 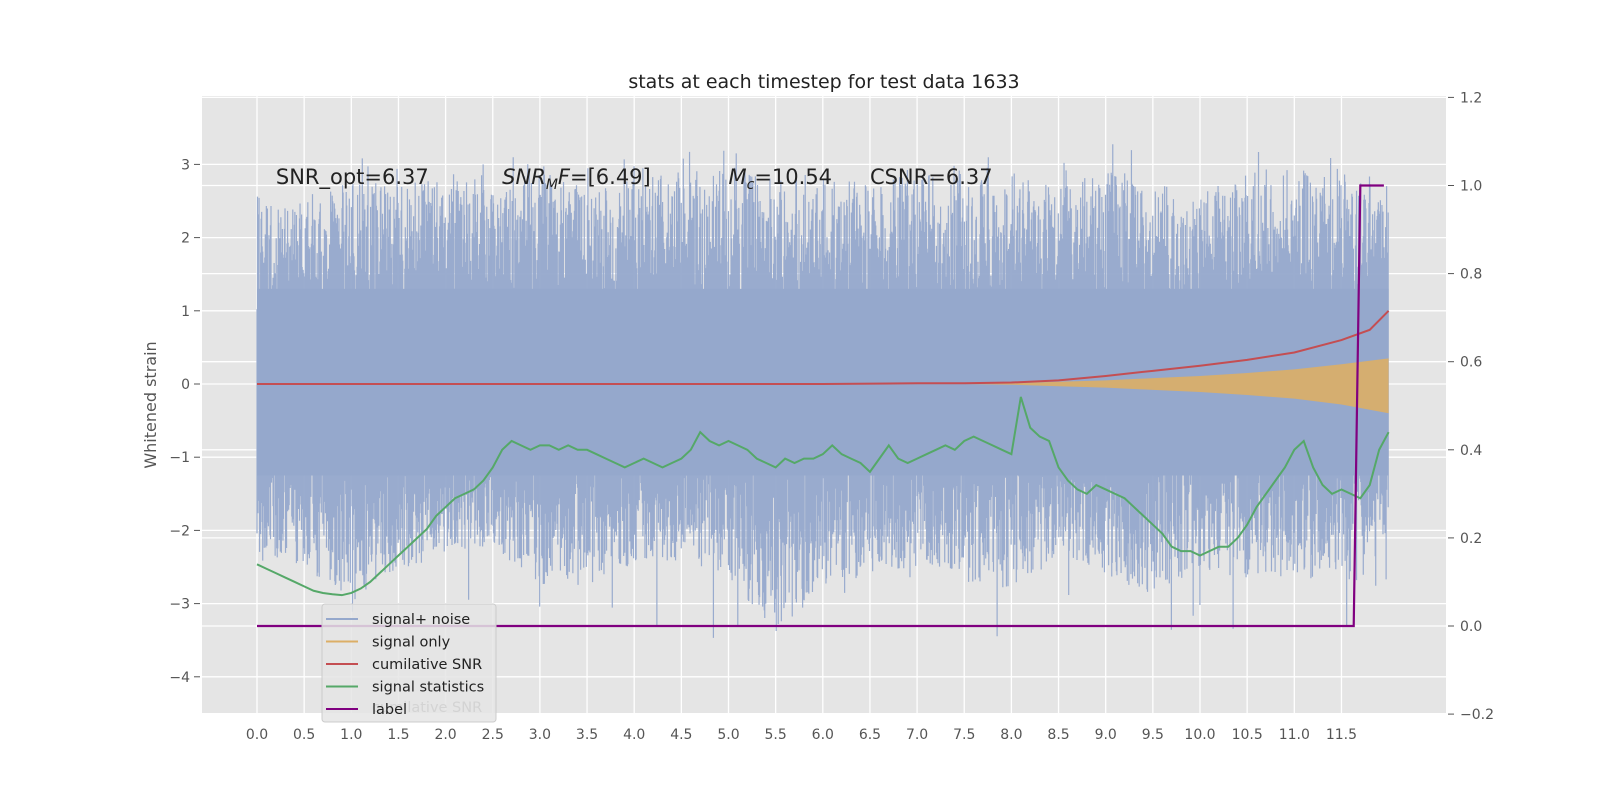 I want to click on x-tick-label: 4.5, so click(x=681, y=735).